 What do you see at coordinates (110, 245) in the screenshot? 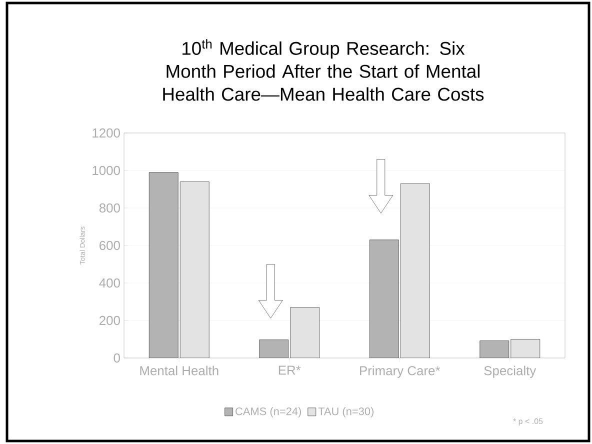
I see `y-tick-label: 600` at bounding box center [110, 245].